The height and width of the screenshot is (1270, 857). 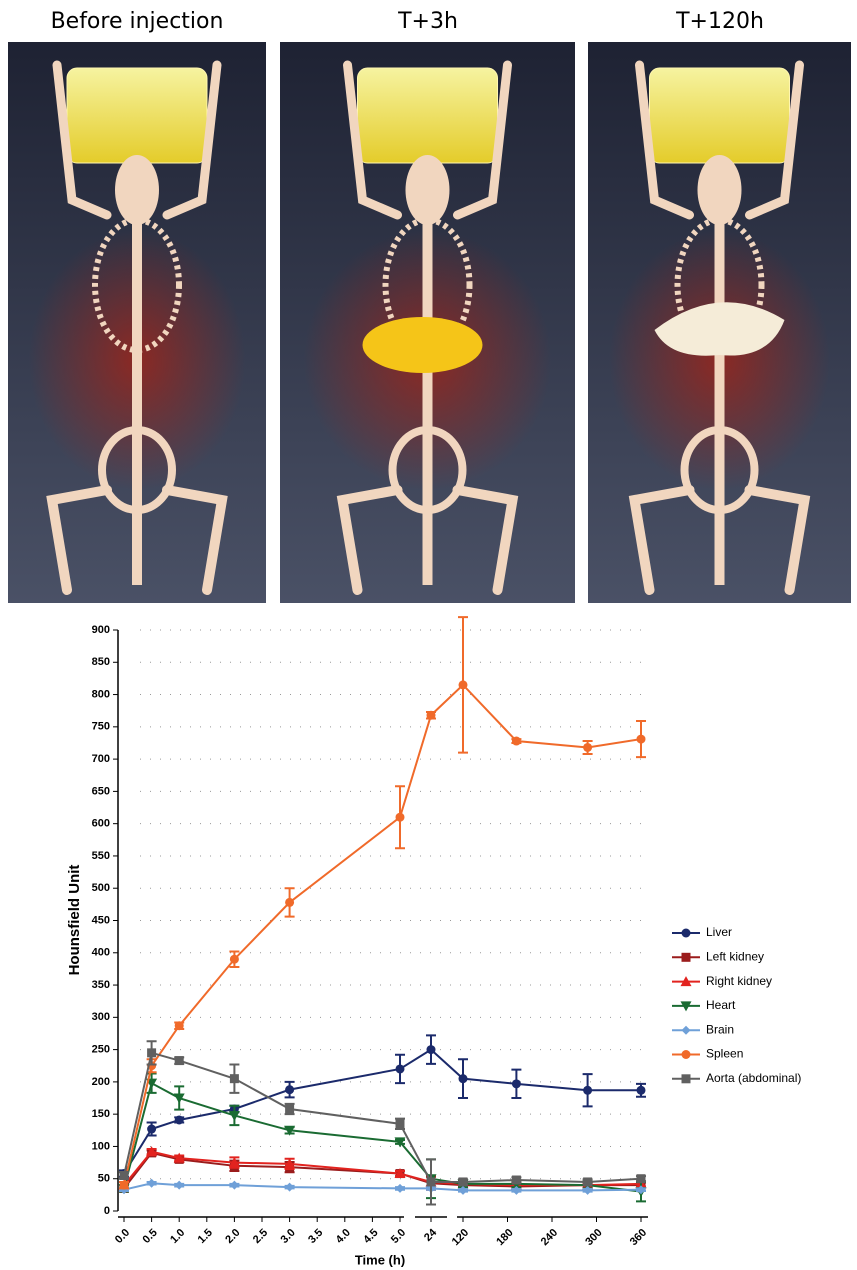 I want to click on y-tick-label: 850, so click(x=101, y=662).